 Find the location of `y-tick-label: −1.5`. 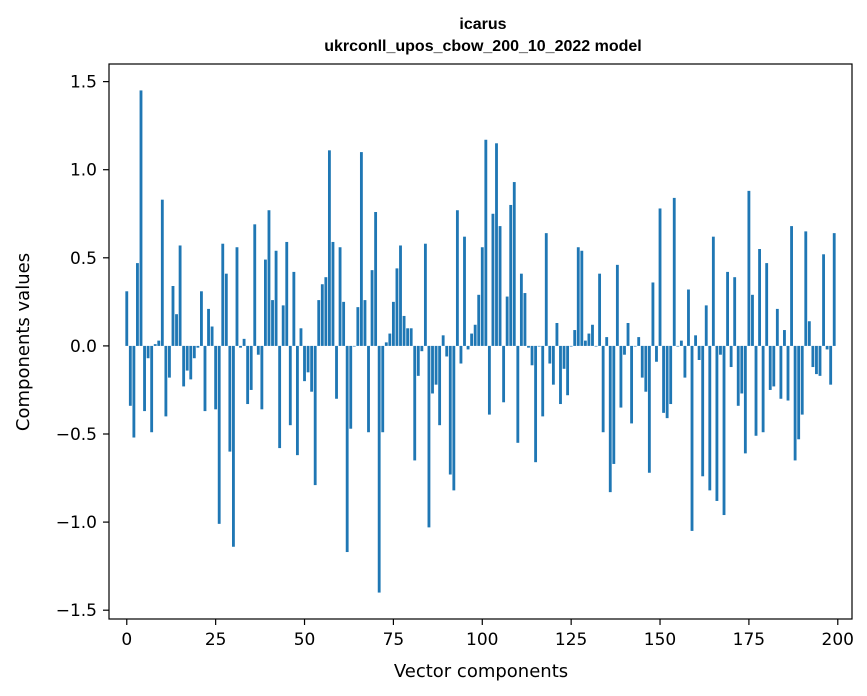

y-tick-label: −1.5 is located at coordinates (76, 611).